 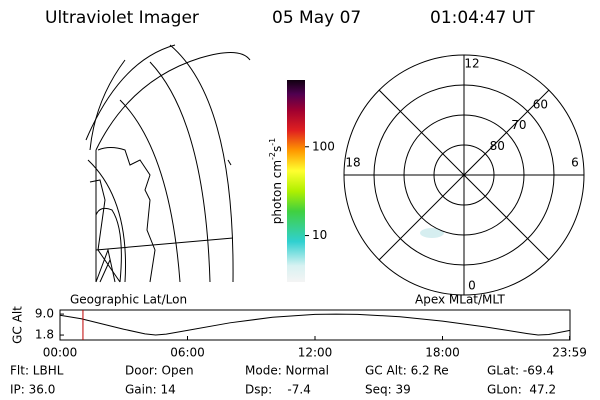 What do you see at coordinates (407, 371) in the screenshot?
I see `status-field: GC Alt: 6.2 Re` at bounding box center [407, 371].